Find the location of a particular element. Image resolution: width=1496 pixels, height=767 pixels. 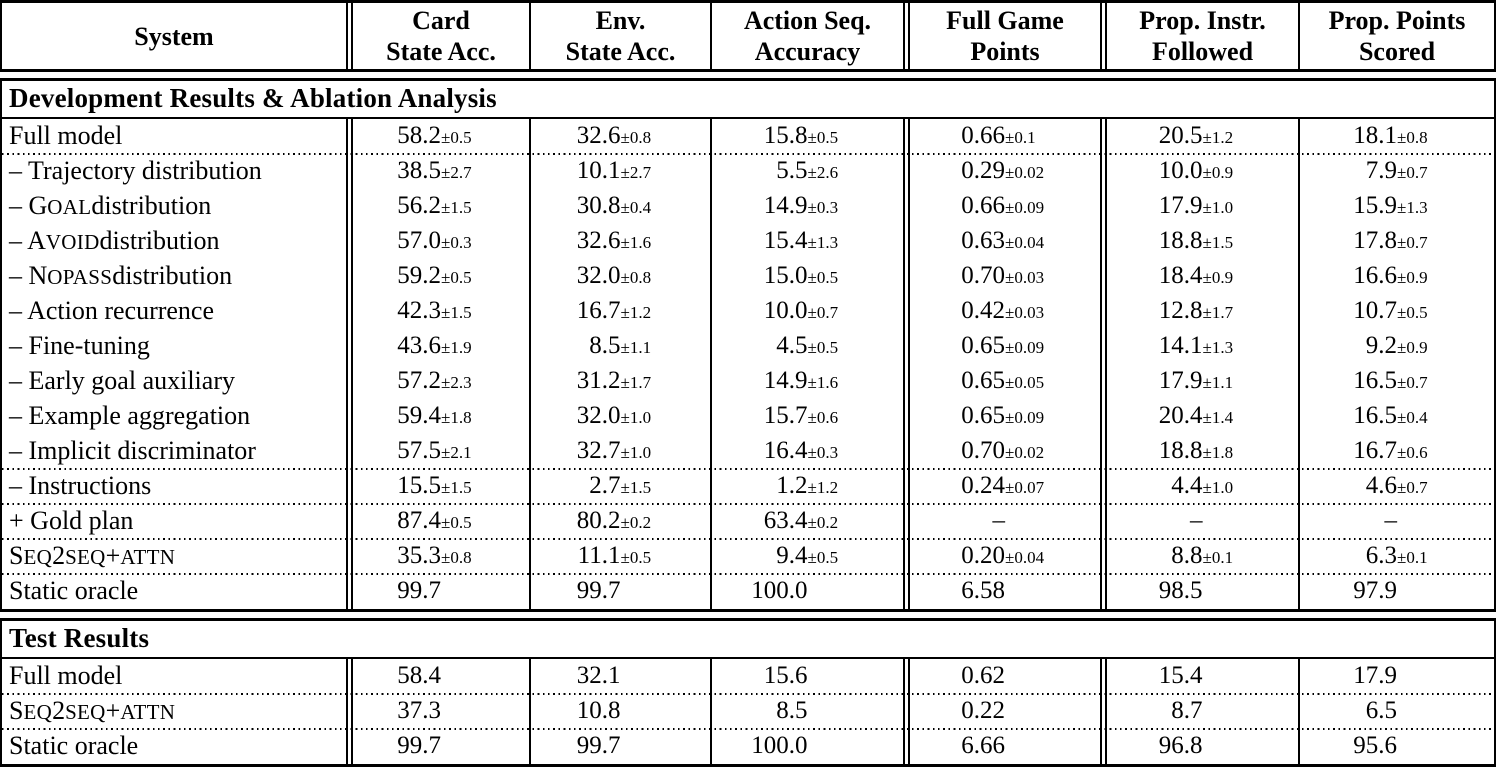

column-header: Action Seq. Accuracy is located at coordinates (806, 36).